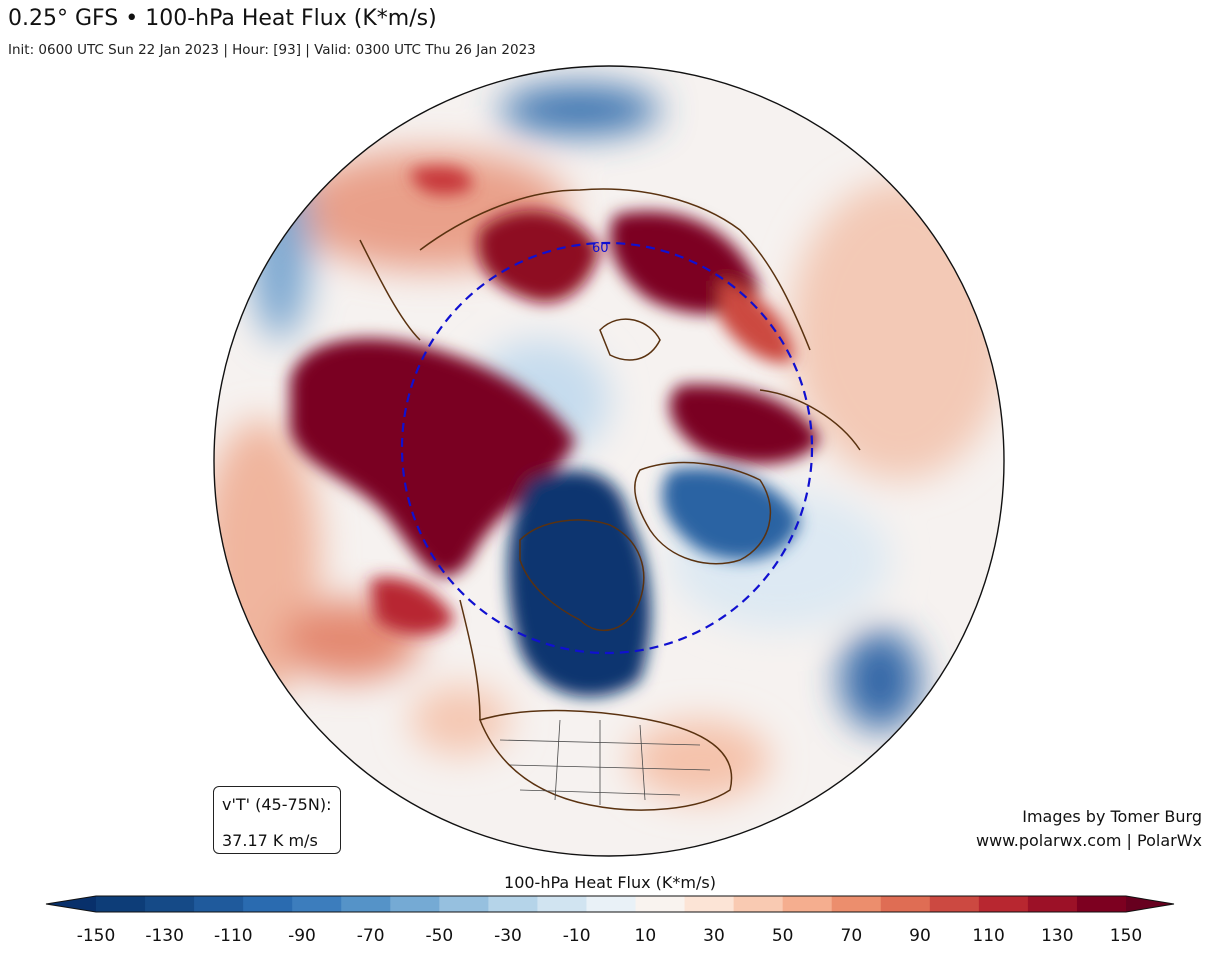 Image resolution: width=1220 pixels, height=953 pixels. Describe the element at coordinates (610, 882) in the screenshot. I see `colorbar-title: 100-hPa Heat Flux (K*m/s)` at that location.